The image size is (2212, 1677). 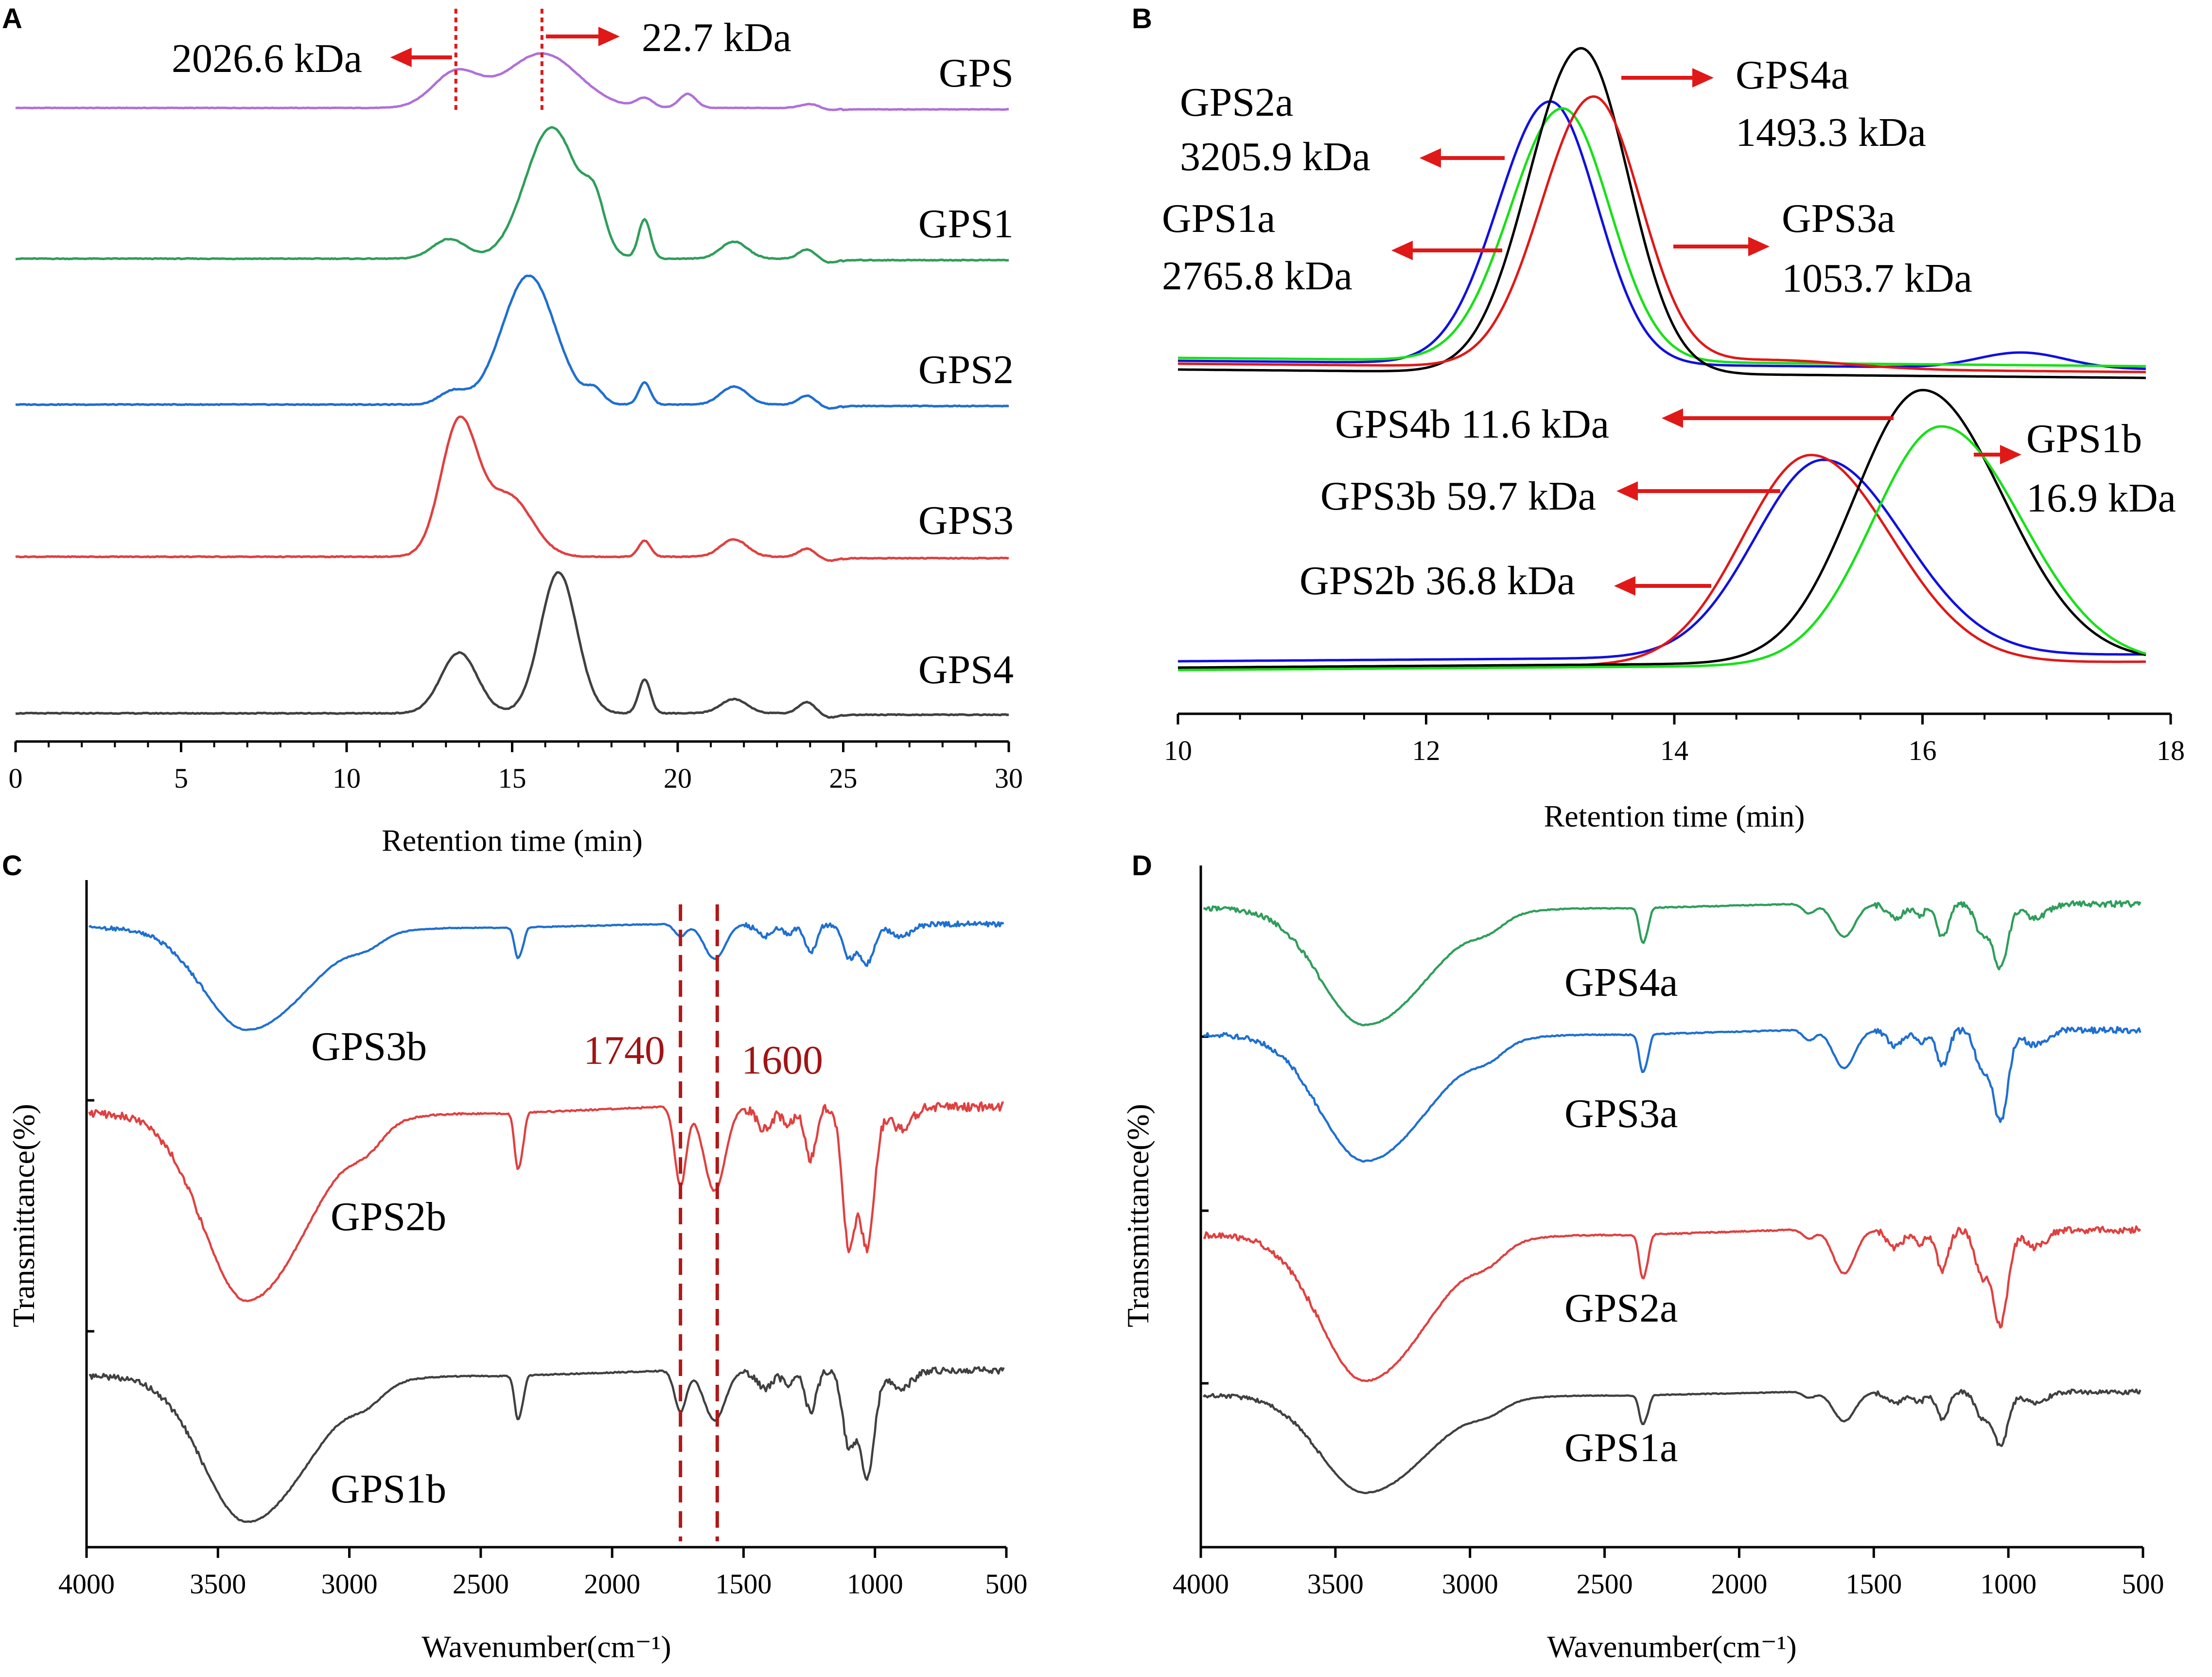 I want to click on annotation-label: GPS4a, so click(x=1792, y=75).